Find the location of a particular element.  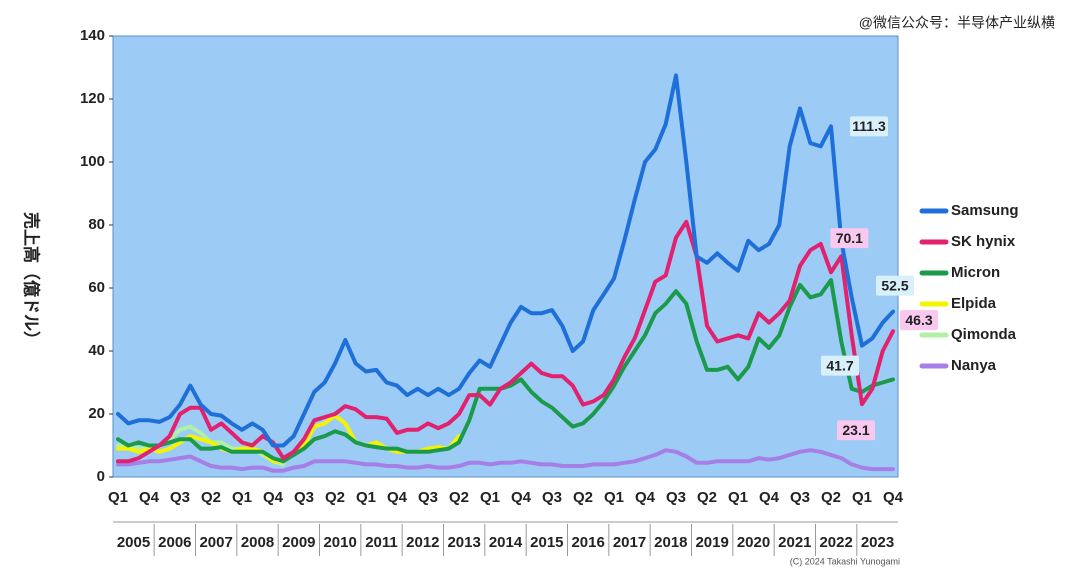

year-label: 2011 is located at coordinates (381, 542).